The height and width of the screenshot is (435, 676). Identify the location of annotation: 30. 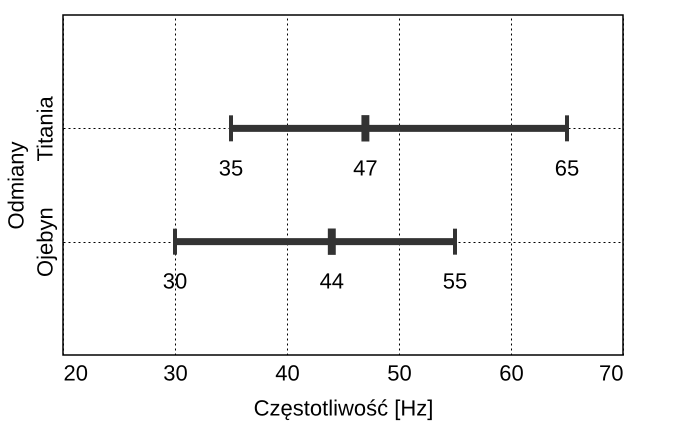
(175, 281).